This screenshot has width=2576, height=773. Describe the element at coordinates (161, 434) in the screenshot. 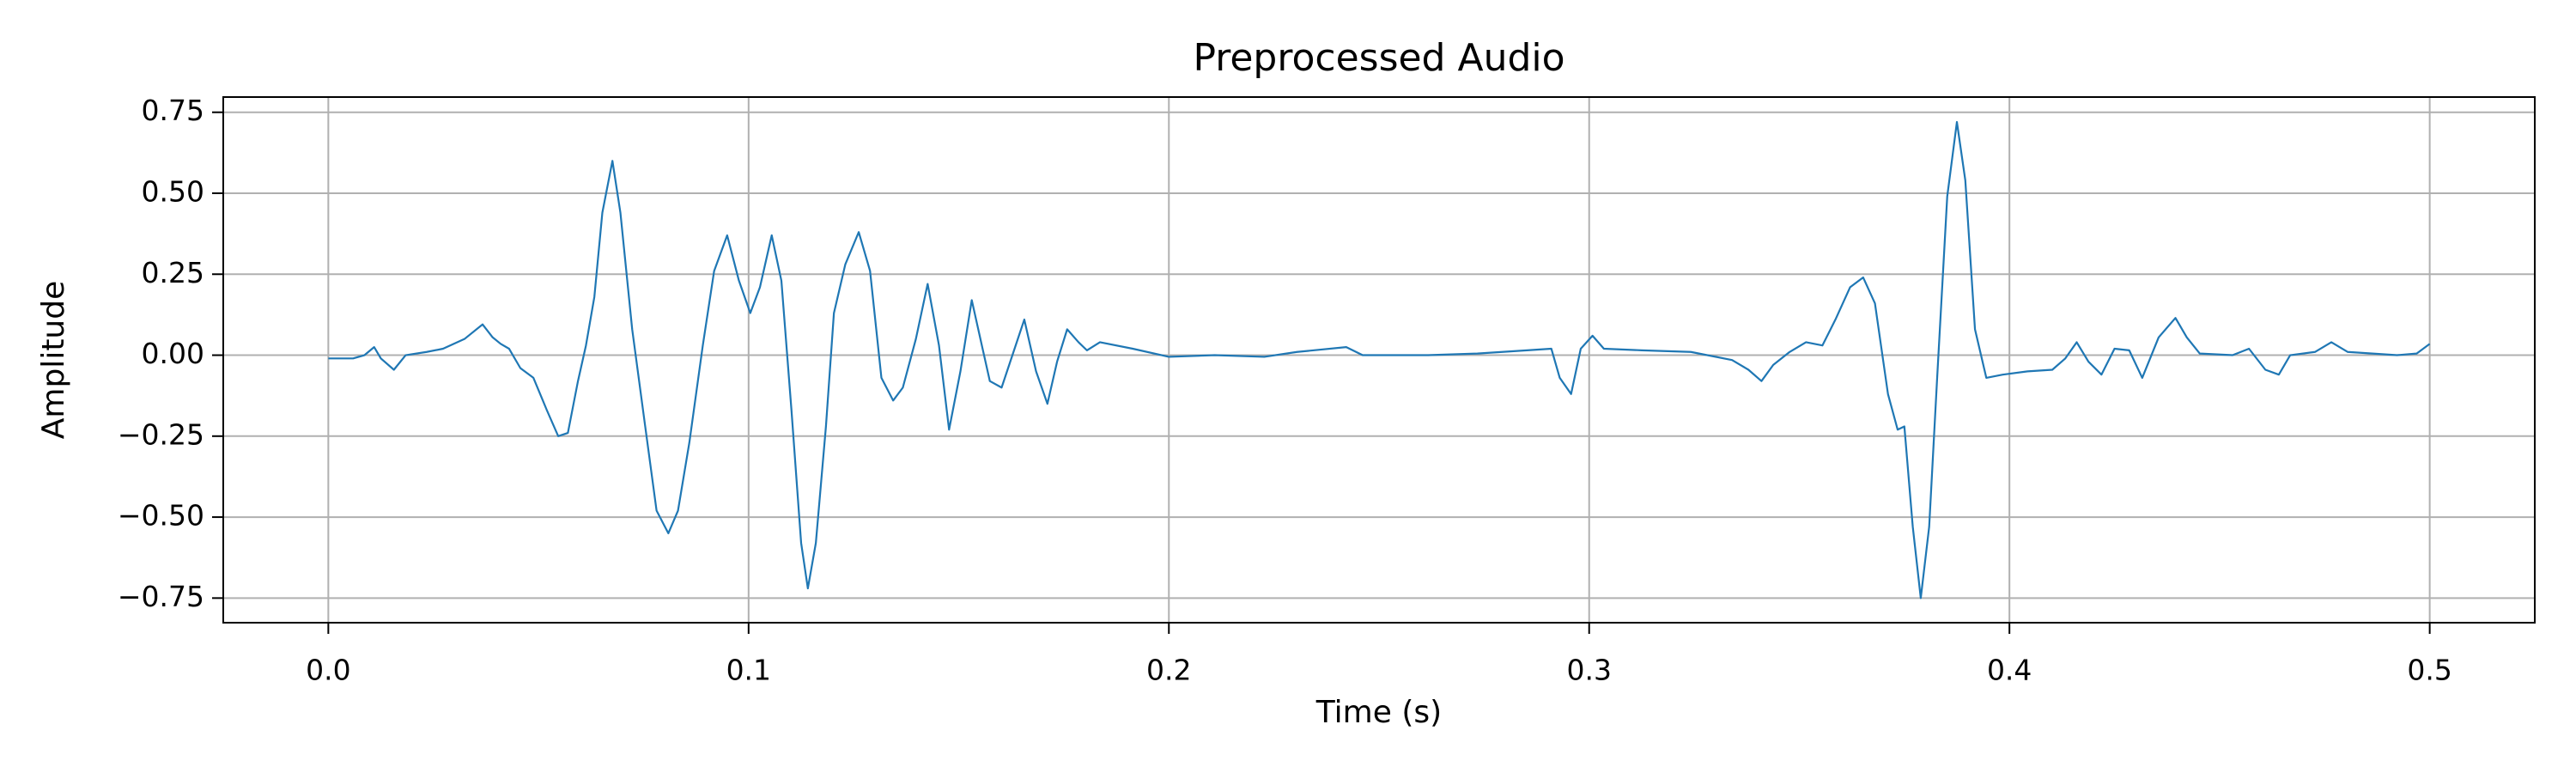

I see `y-tick-label: −0.25` at that location.